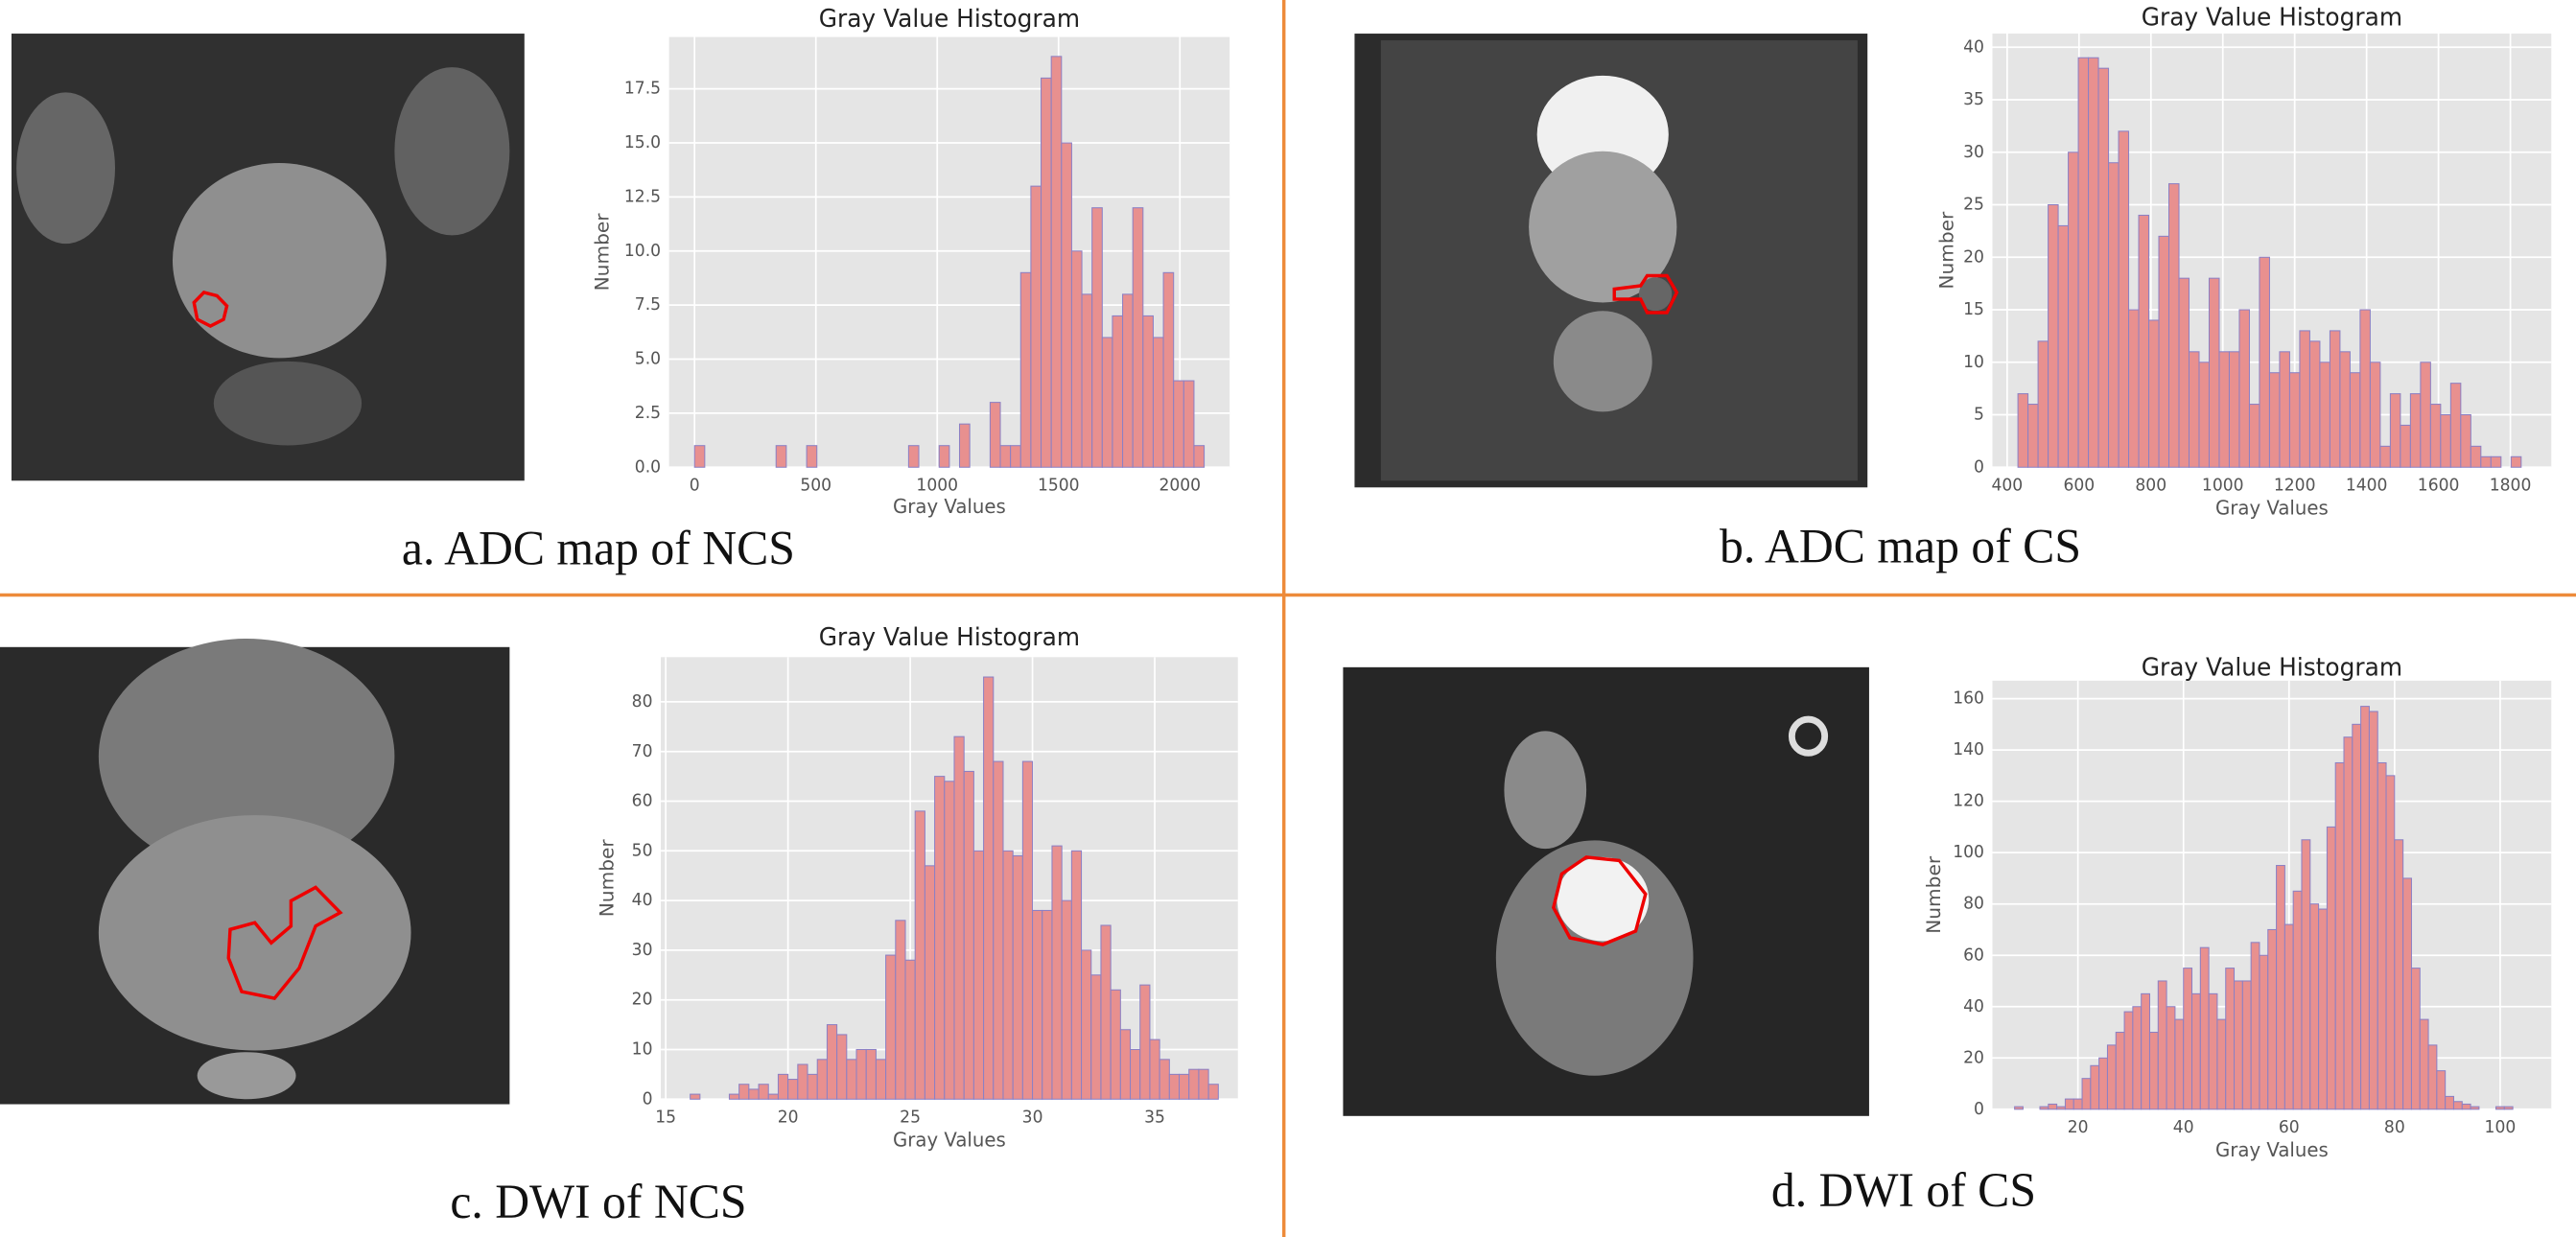 The height and width of the screenshot is (1237, 2576). I want to click on x-tick-label: 1600, so click(2439, 486).